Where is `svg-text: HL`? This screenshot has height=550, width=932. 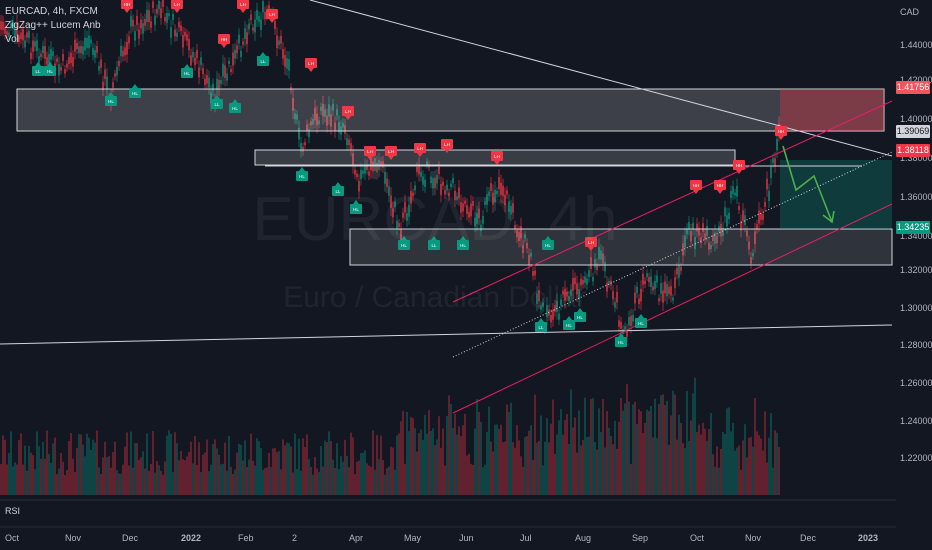 svg-text: HL is located at coordinates (548, 245).